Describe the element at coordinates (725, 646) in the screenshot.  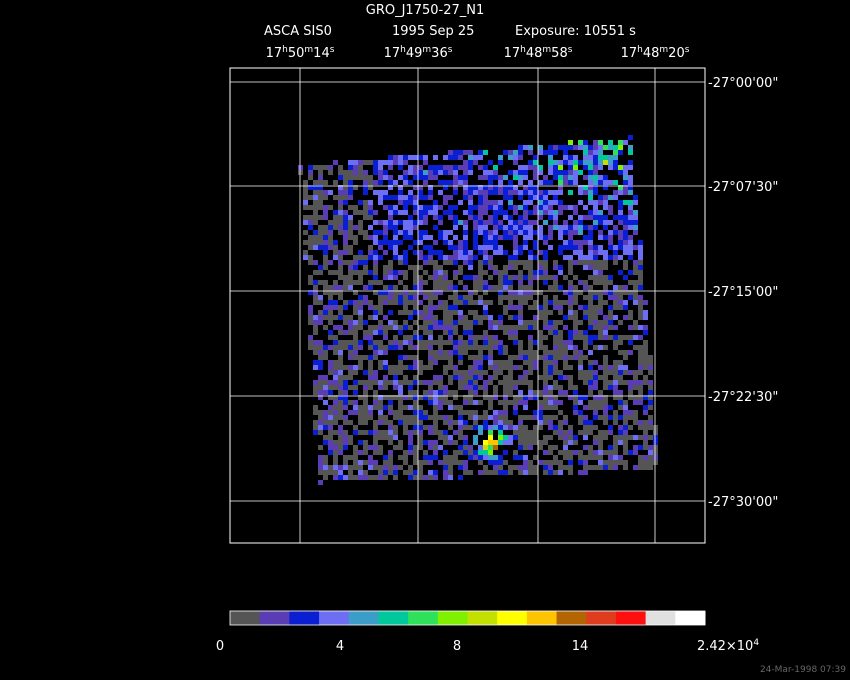
I see `label-part: 2.42×10` at that location.